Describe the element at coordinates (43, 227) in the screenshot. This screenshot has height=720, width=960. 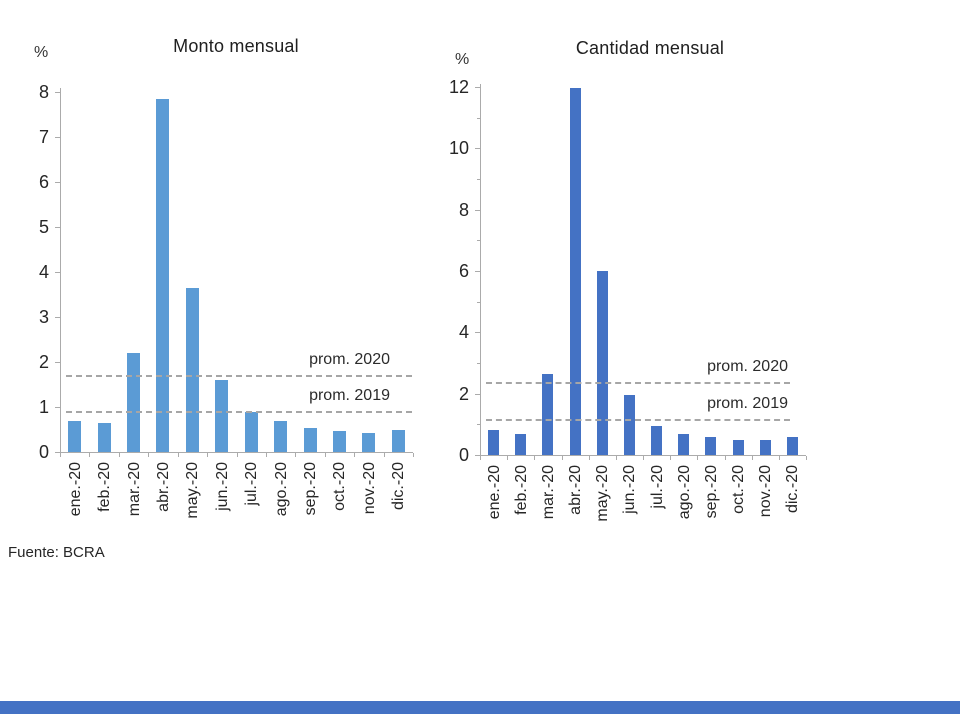
I see `y-axis-tick-label: 5` at that location.